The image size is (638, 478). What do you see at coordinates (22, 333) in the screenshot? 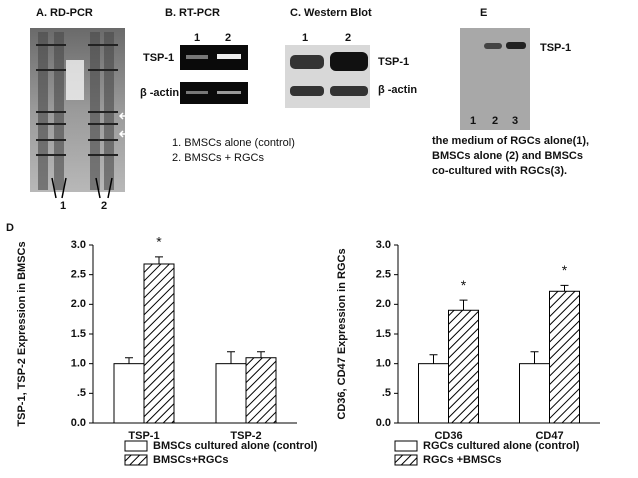
I see `y-axis-label: TSP-1, TSP-2 Expression in BMSCs` at bounding box center [22, 333].